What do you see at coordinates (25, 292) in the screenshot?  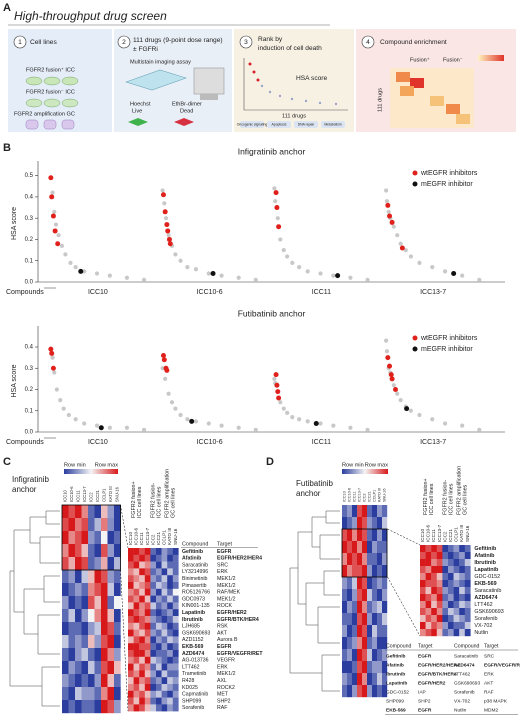 I see `x-axis-label: Compounds` at bounding box center [25, 292].